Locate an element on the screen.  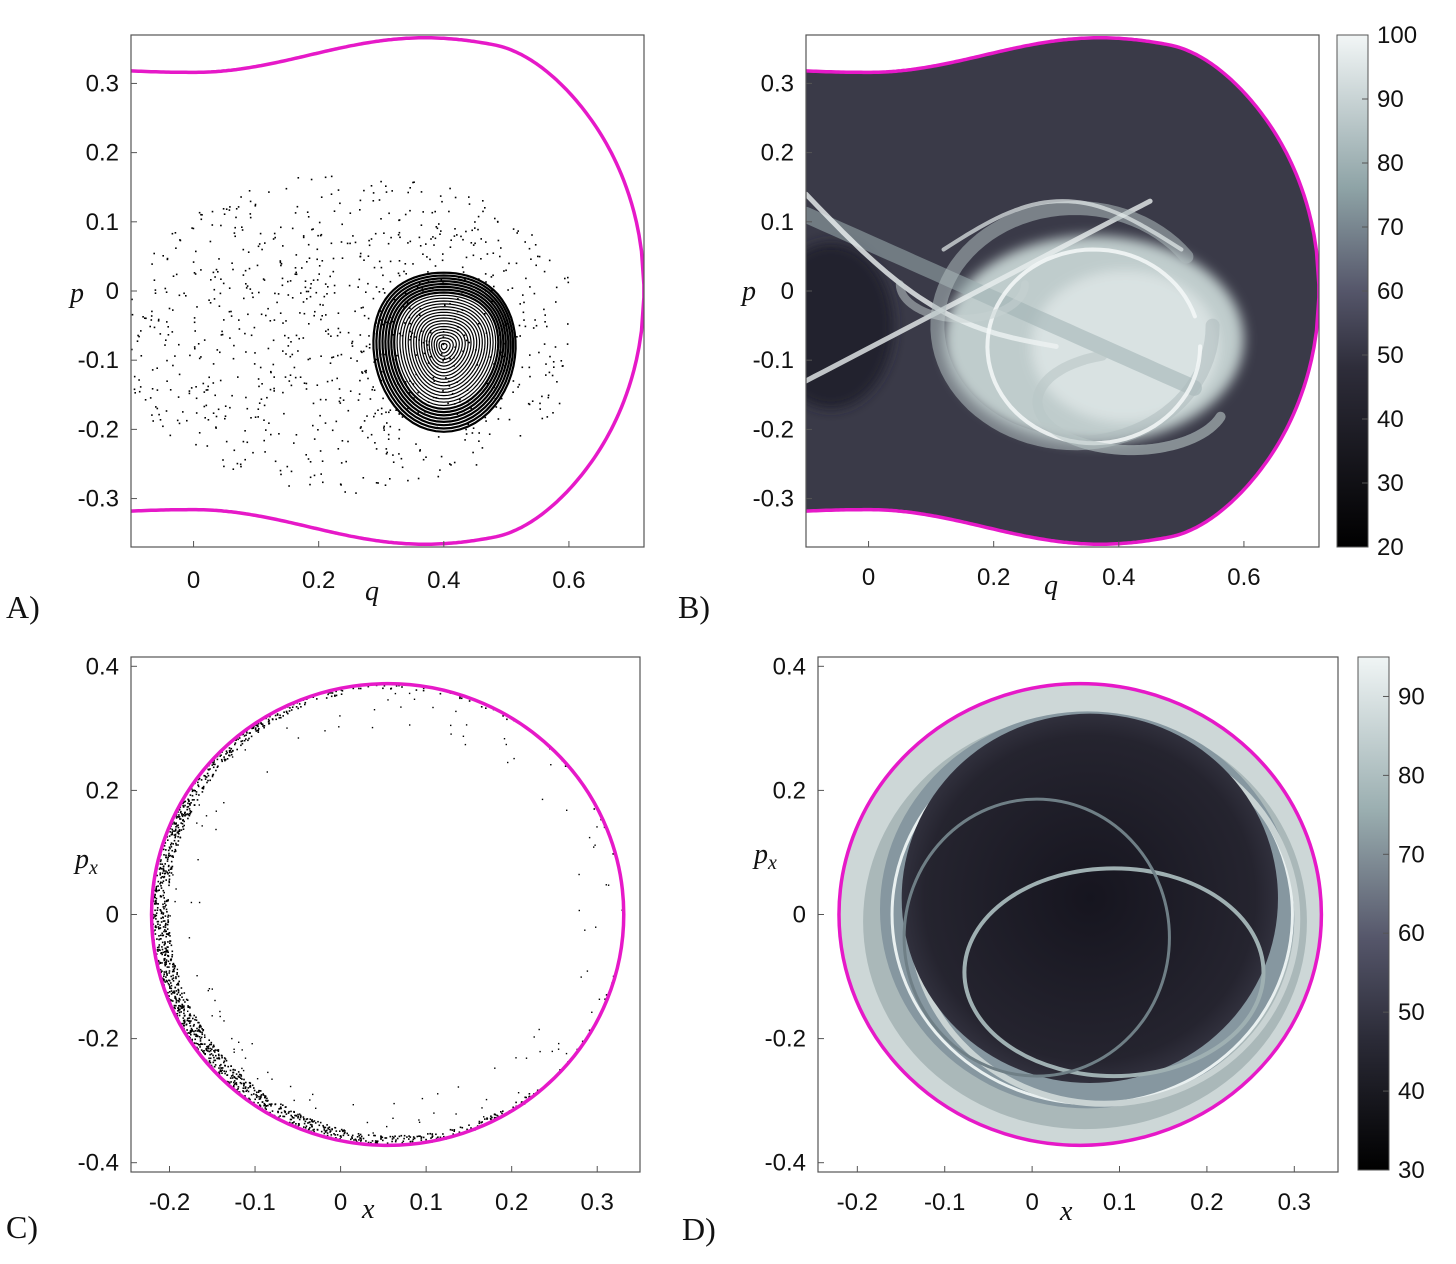
panel-label-b: B) is located at coordinates (694, 607).